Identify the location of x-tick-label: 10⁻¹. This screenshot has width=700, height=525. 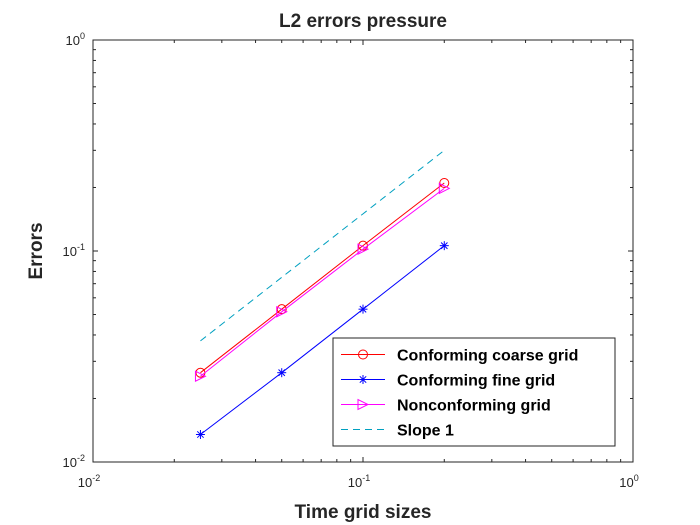
(359, 481).